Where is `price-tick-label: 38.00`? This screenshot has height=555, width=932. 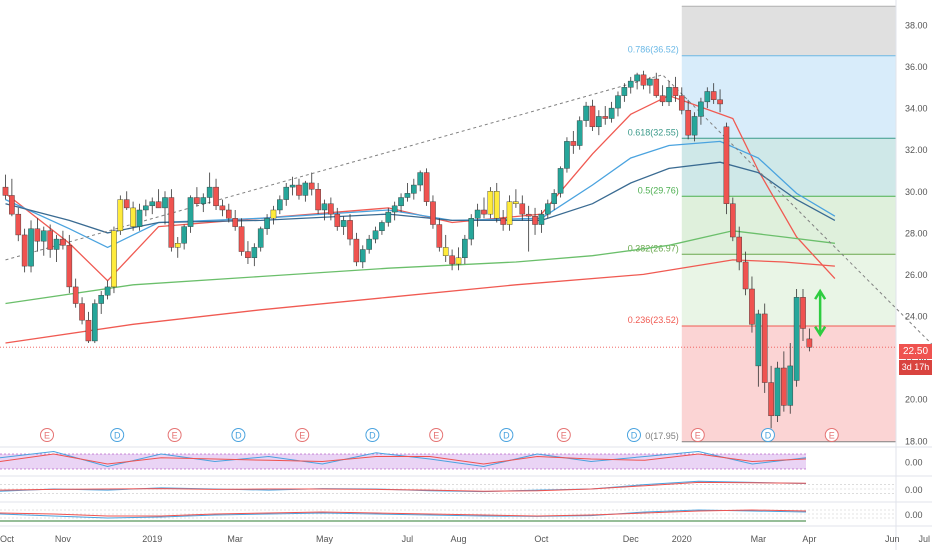
price-tick-label: 38.00 is located at coordinates (916, 25).